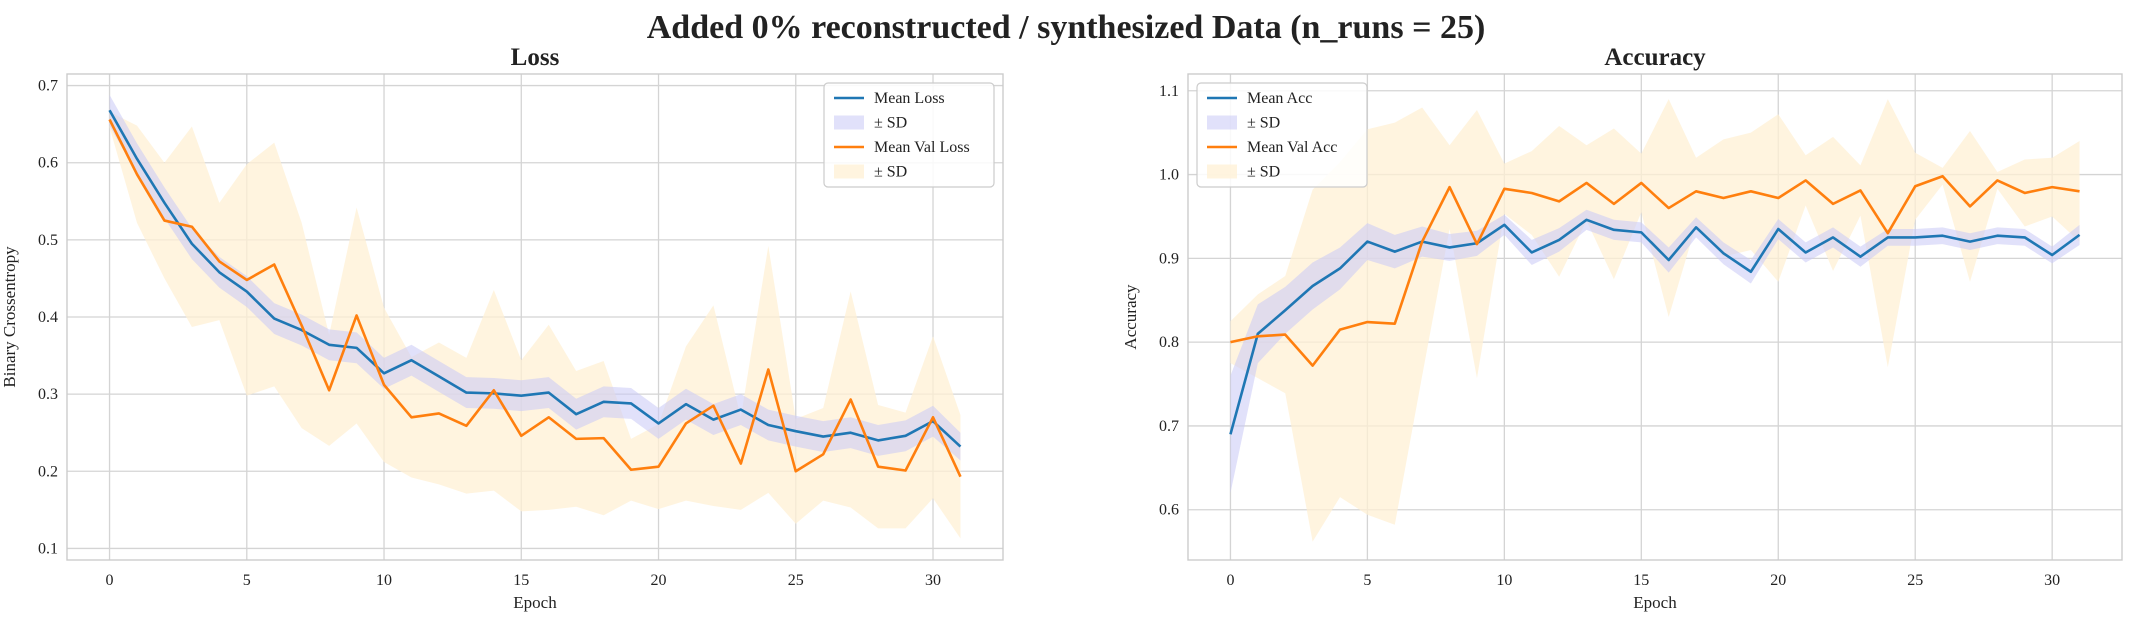 The width and height of the screenshot is (2133, 624). Describe the element at coordinates (48, 240) in the screenshot. I see `y-tick-label: 0.5` at that location.